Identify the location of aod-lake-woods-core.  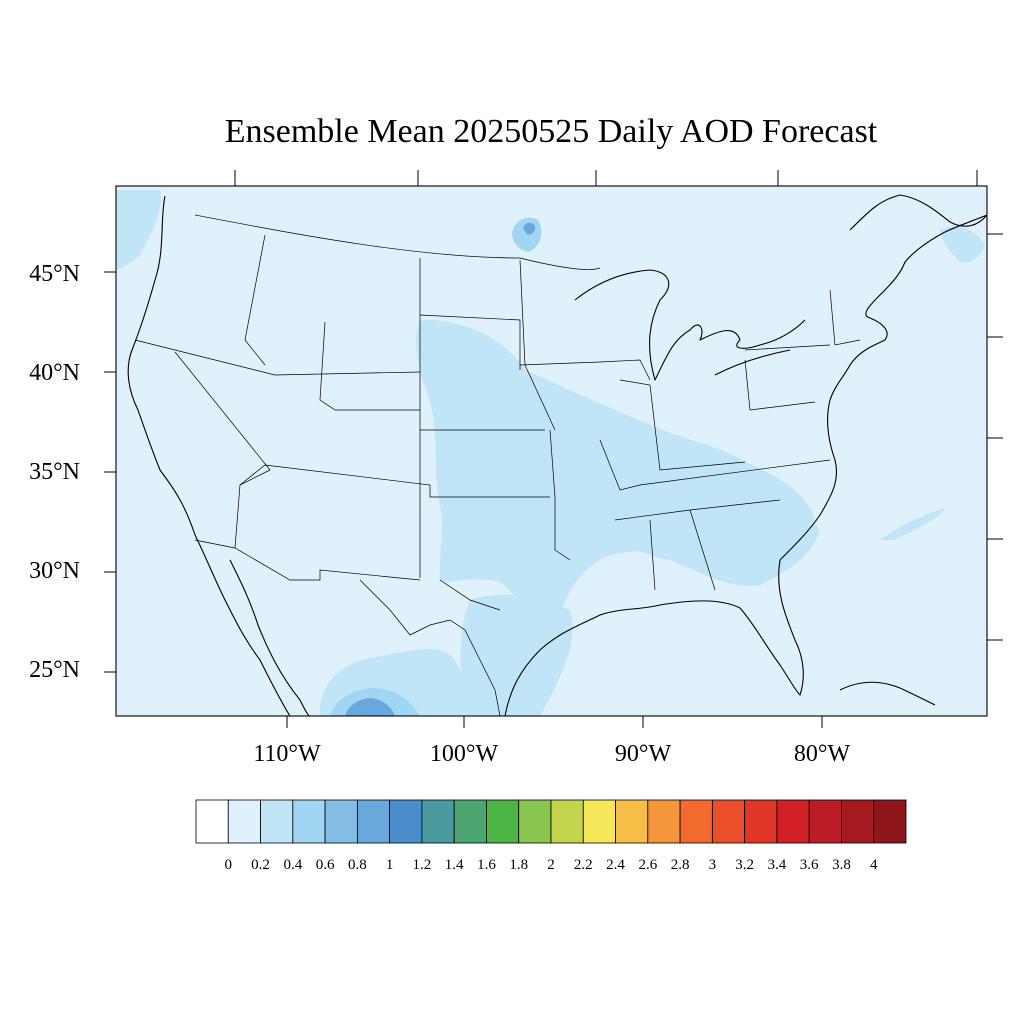
(529, 228).